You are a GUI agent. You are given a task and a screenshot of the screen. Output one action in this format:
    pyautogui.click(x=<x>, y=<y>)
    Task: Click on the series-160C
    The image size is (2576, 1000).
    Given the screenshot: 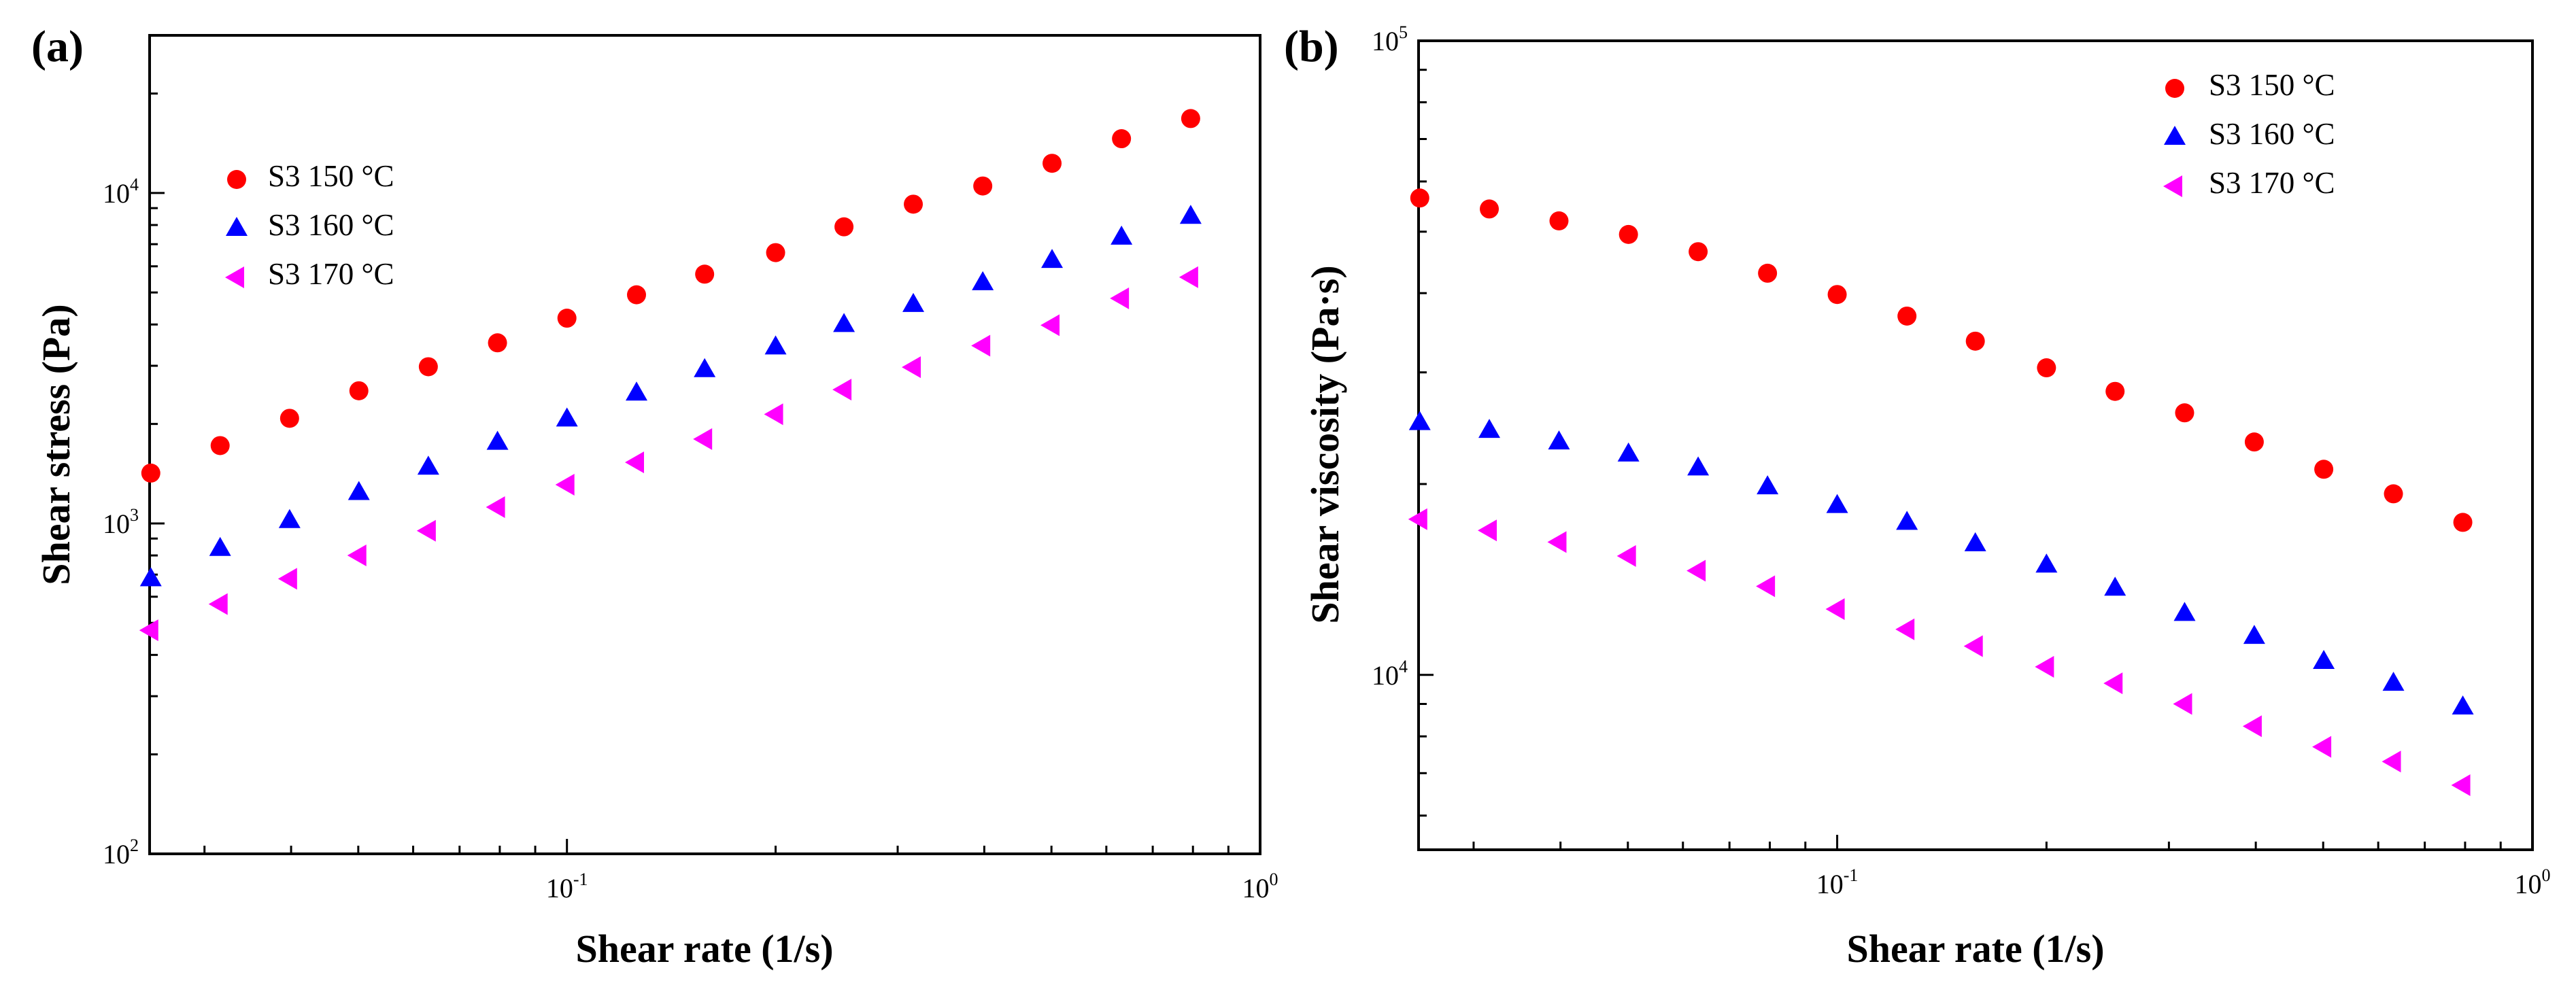 What is the action you would take?
    pyautogui.click(x=1941, y=563)
    